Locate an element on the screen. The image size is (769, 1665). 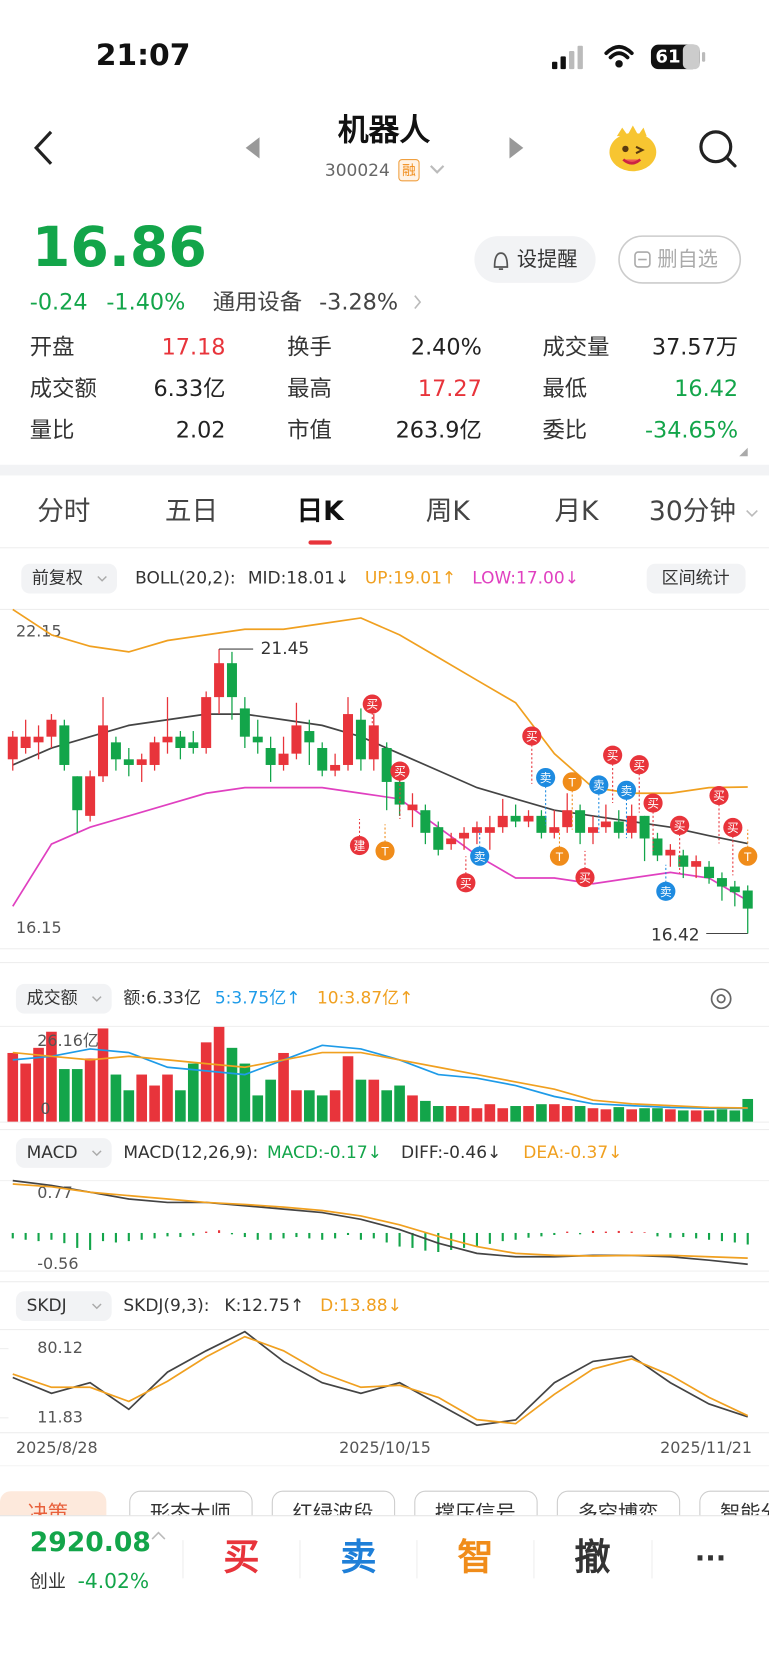
period-tab: 五日 is located at coordinates (191, 511).